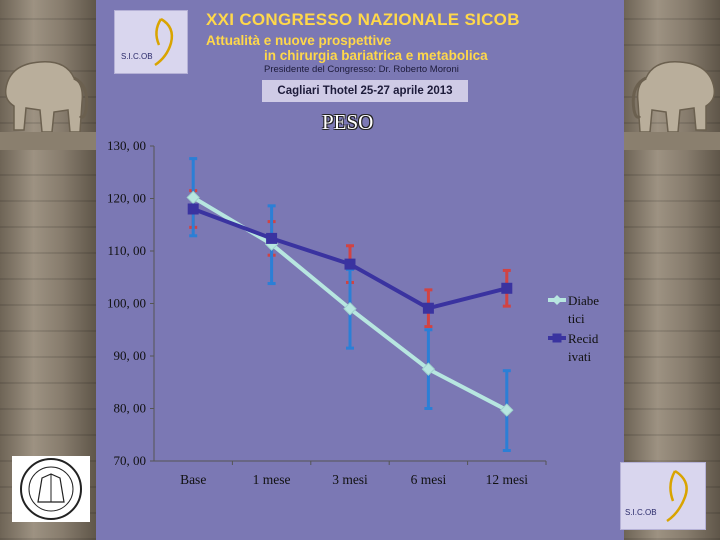  Describe the element at coordinates (429, 479) in the screenshot. I see `x-tick-label: 6 mesi` at that location.